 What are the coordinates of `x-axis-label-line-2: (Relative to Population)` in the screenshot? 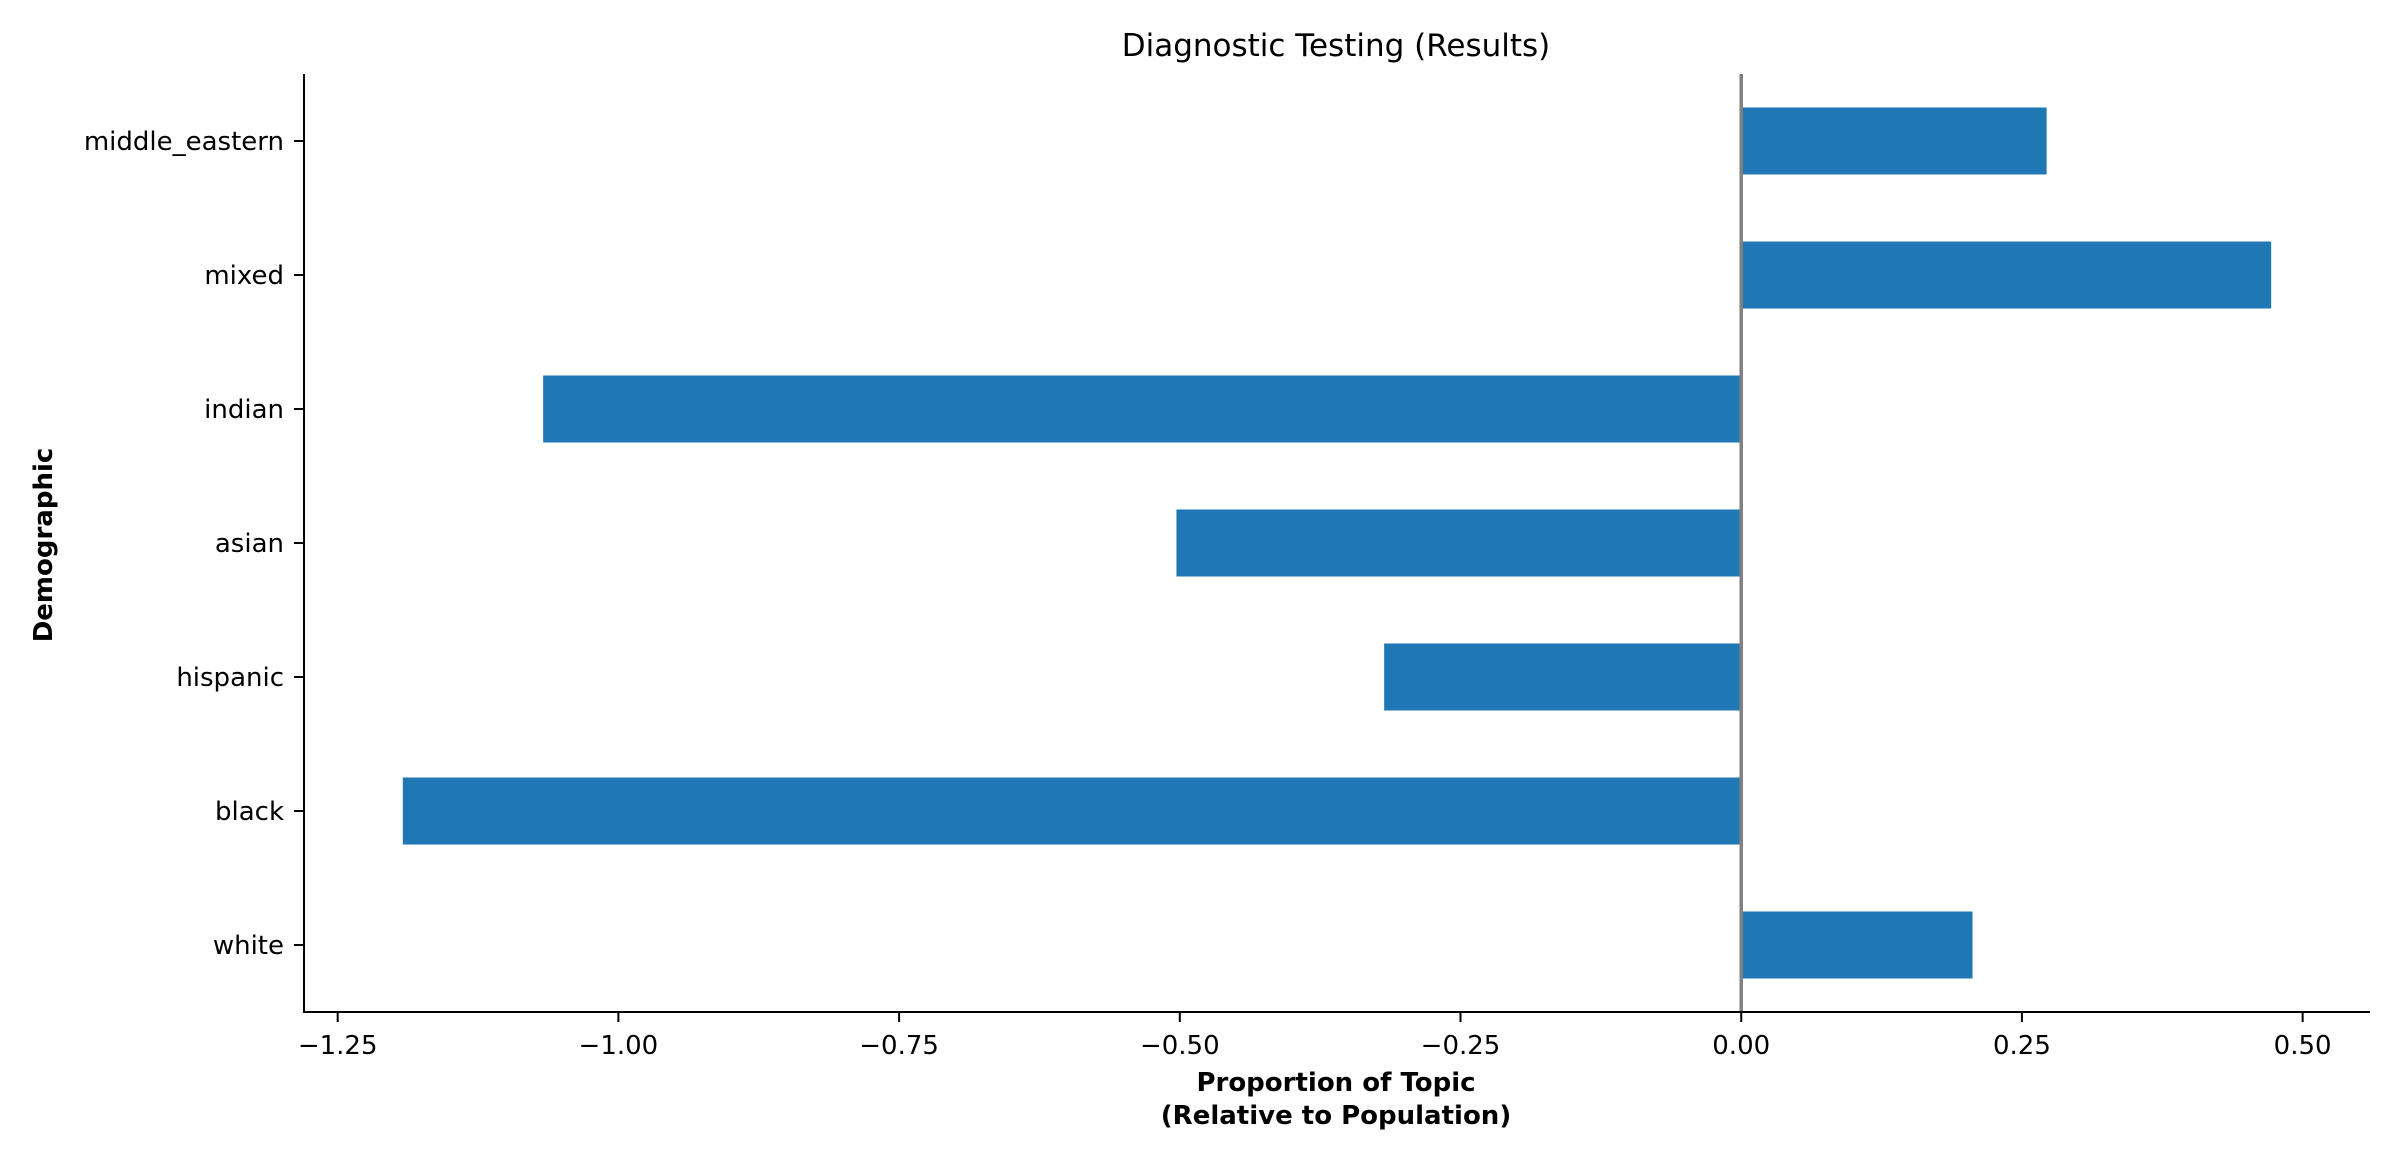 It's located at (1336, 1116).